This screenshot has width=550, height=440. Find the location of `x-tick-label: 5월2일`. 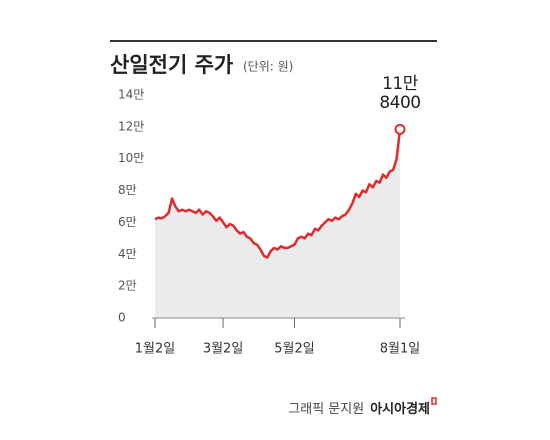

x-tick-label: 5월2일 is located at coordinates (294, 349).